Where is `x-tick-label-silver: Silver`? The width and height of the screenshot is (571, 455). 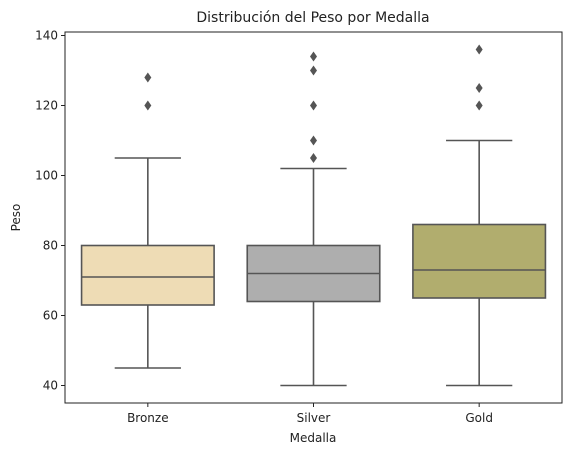
x-tick-label-silver: Silver is located at coordinates (314, 418).